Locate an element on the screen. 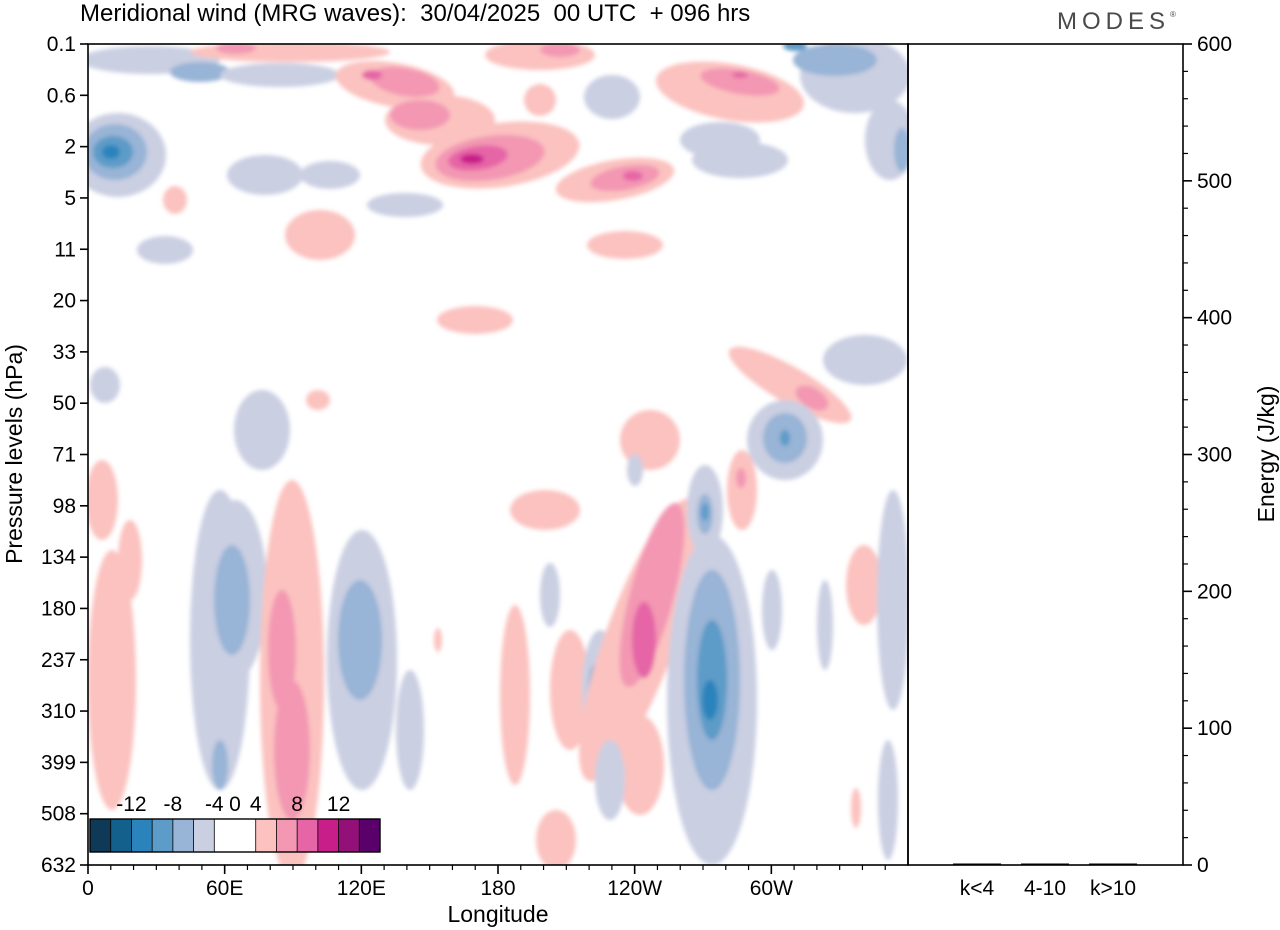  y-tick-label: 0.1 is located at coordinates (61, 44).